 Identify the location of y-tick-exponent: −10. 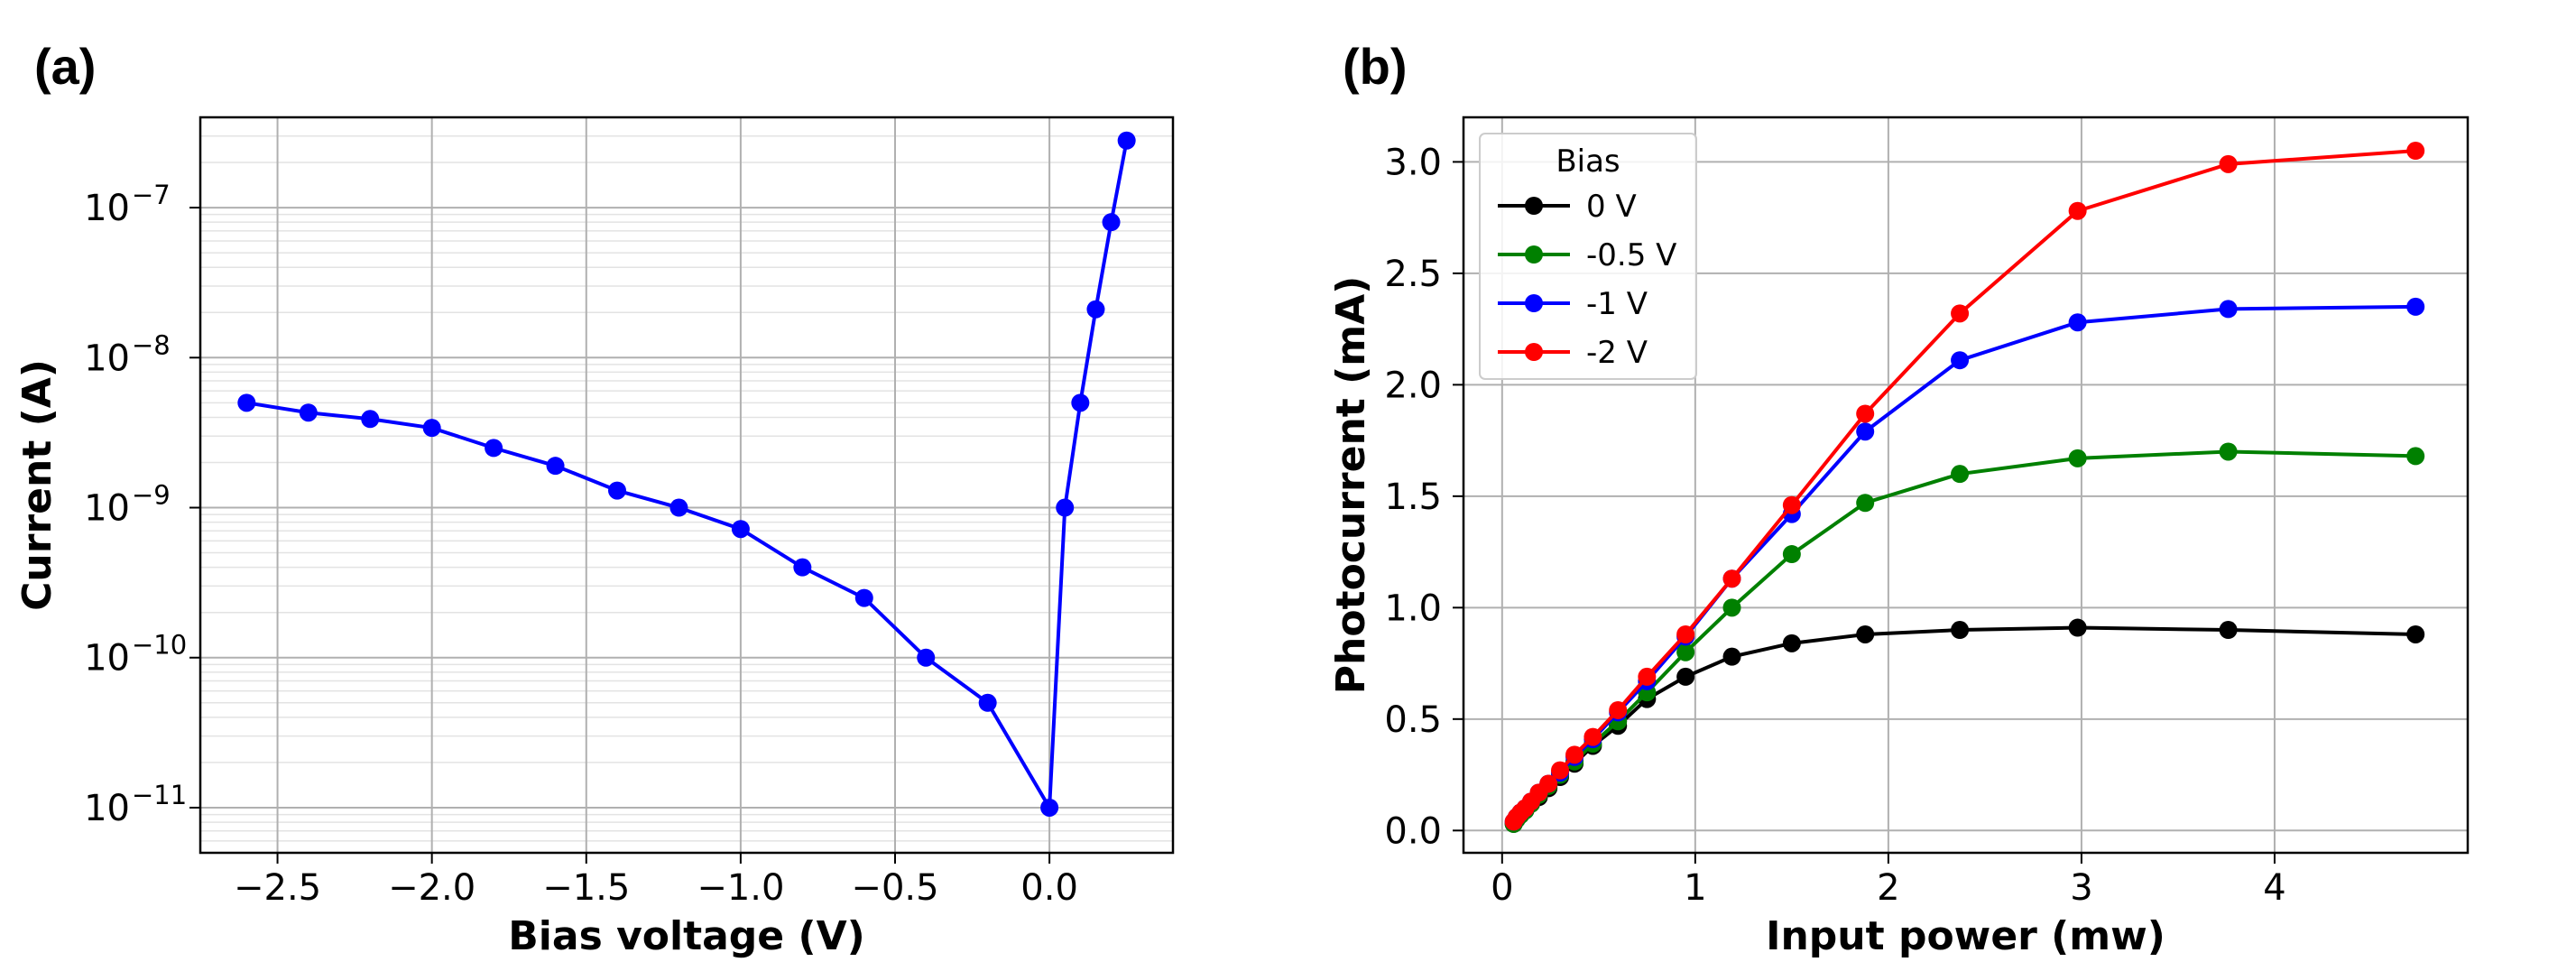
(159, 645).